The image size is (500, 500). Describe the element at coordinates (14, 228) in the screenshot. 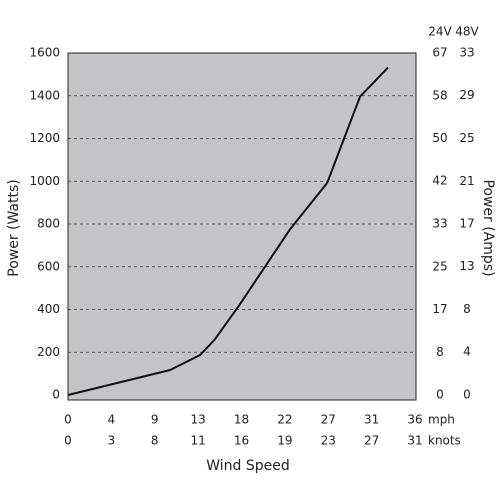

I see `y-axis-title: Power (Watts)` at that location.